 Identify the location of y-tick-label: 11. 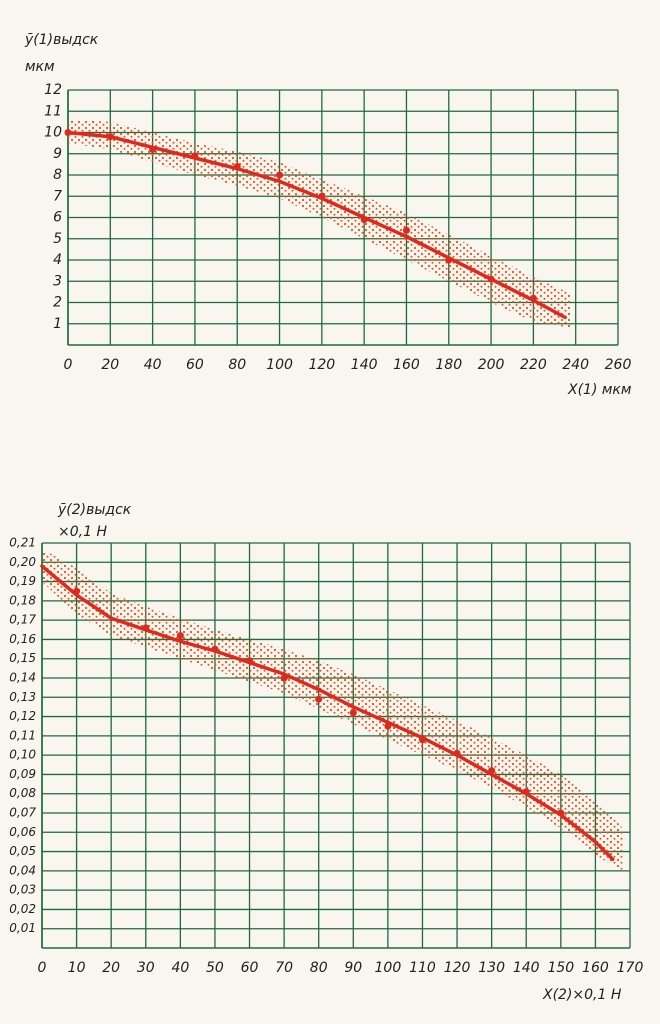
(53, 111).